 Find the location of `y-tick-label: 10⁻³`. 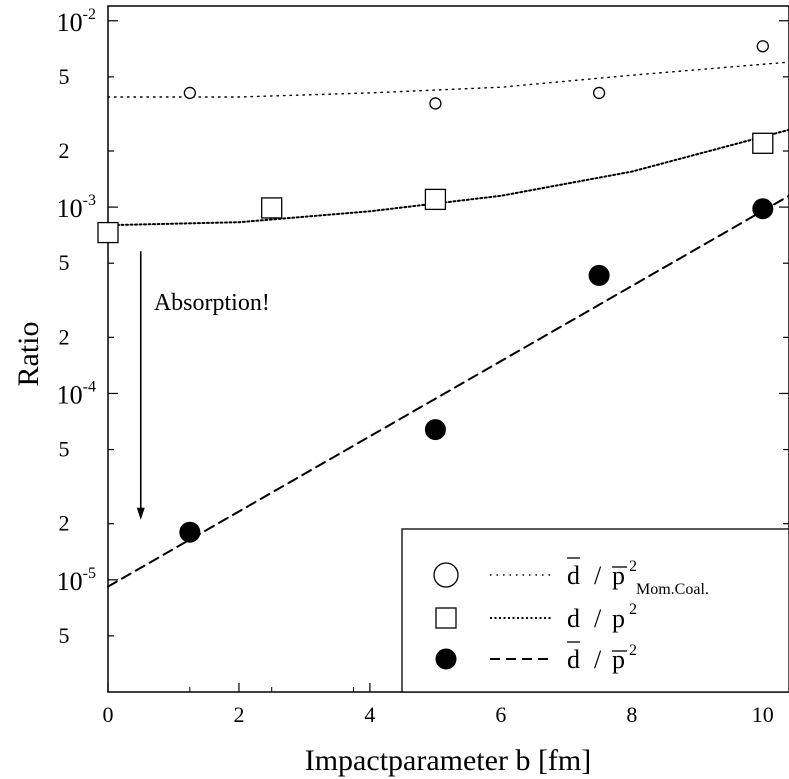

y-tick-label: 10⁻³ is located at coordinates (76, 207).